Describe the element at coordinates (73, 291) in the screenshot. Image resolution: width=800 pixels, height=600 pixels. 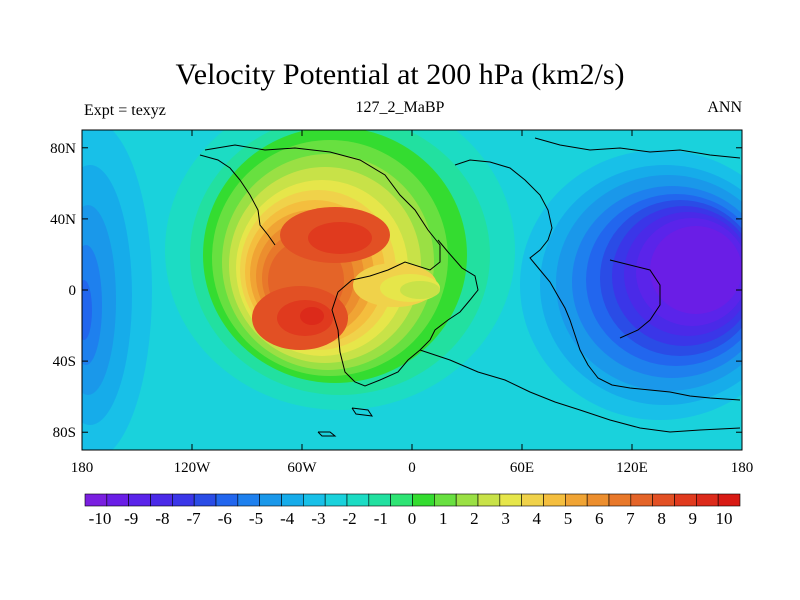
I see `lat-tick-label: 0` at that location.